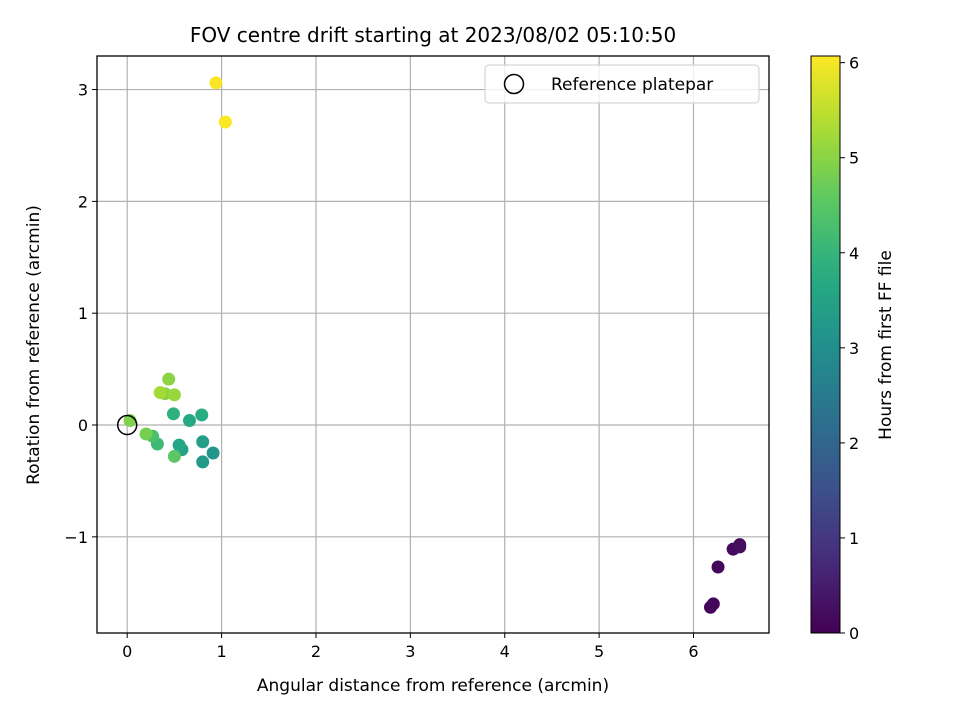 The height and width of the screenshot is (720, 960). I want to click on colorbar, so click(825, 344).